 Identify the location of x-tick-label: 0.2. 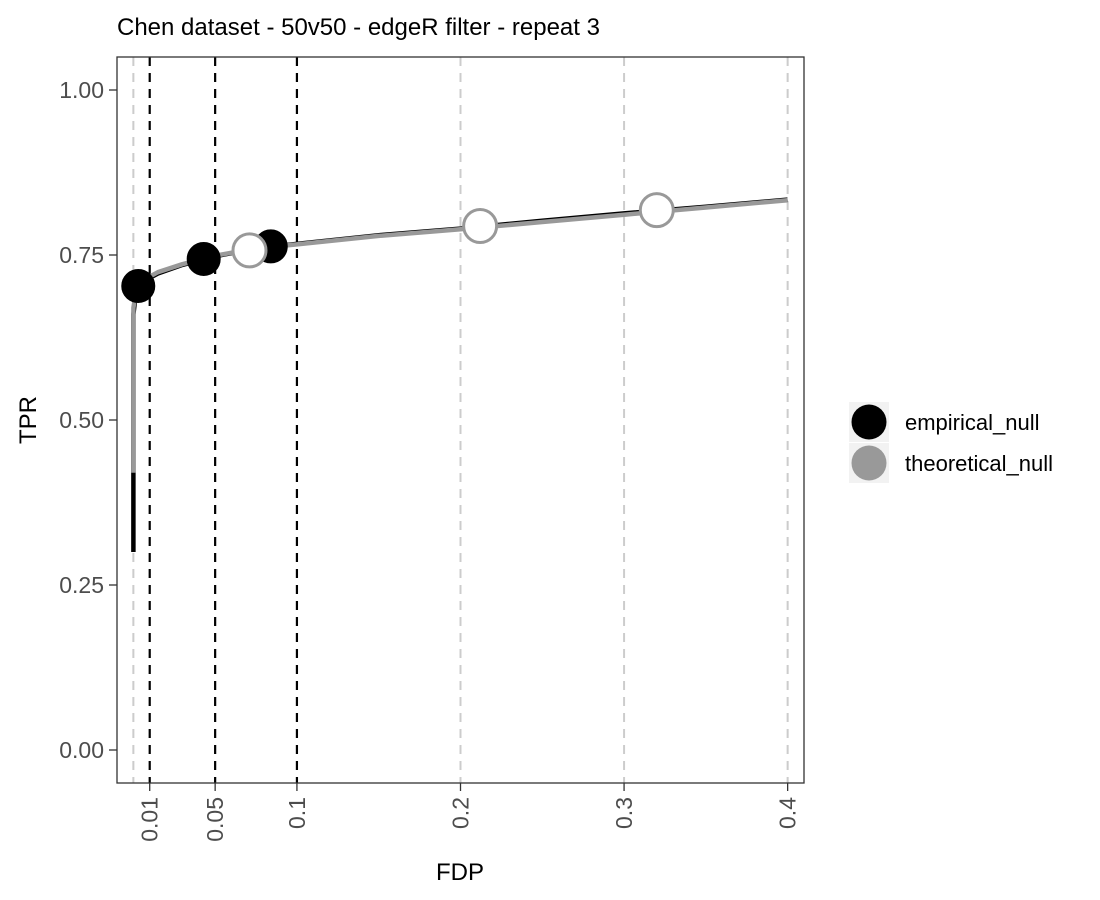
(461, 813).